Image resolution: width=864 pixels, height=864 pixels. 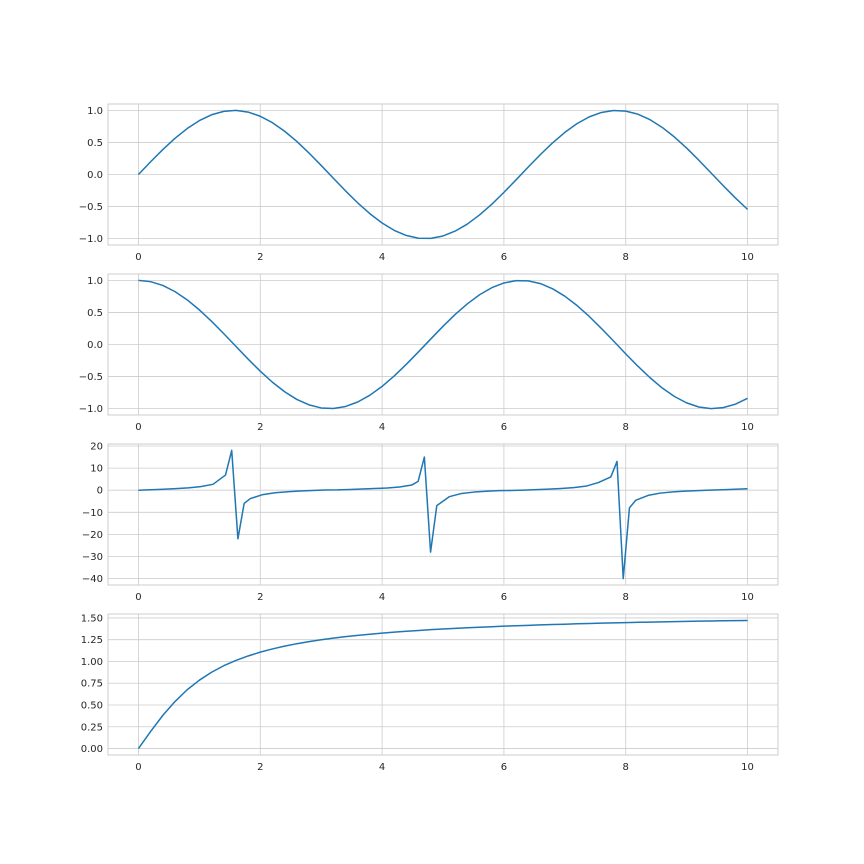 I want to click on y-tick-label: 1.25, so click(x=92, y=640).